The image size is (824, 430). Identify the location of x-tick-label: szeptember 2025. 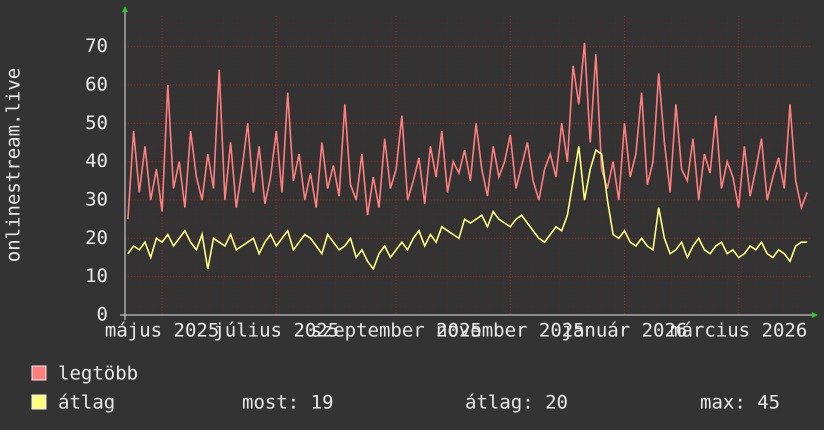
(396, 331).